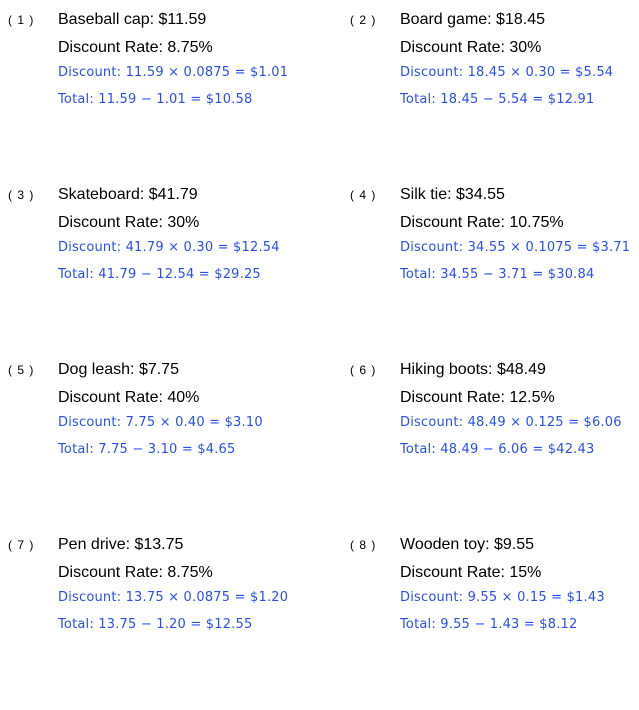 Image resolution: width=639 pixels, height=710 pixels. I want to click on discount-work-line: Discount: 9.55 × 0.15 = $1.43, so click(502, 597).